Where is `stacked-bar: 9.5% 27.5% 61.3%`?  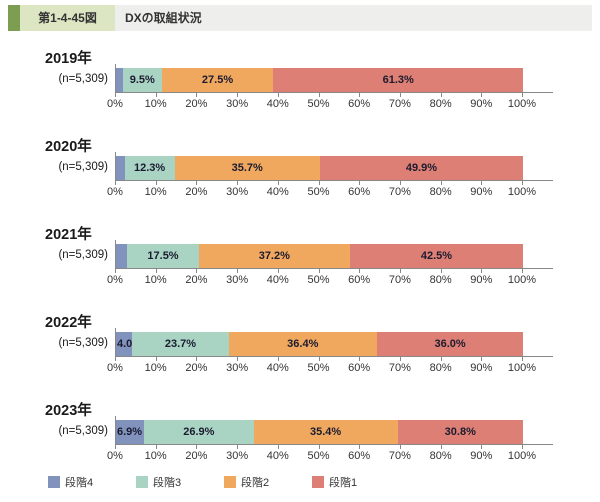 stacked-bar: 9.5% 27.5% 61.3% is located at coordinates (319, 80).